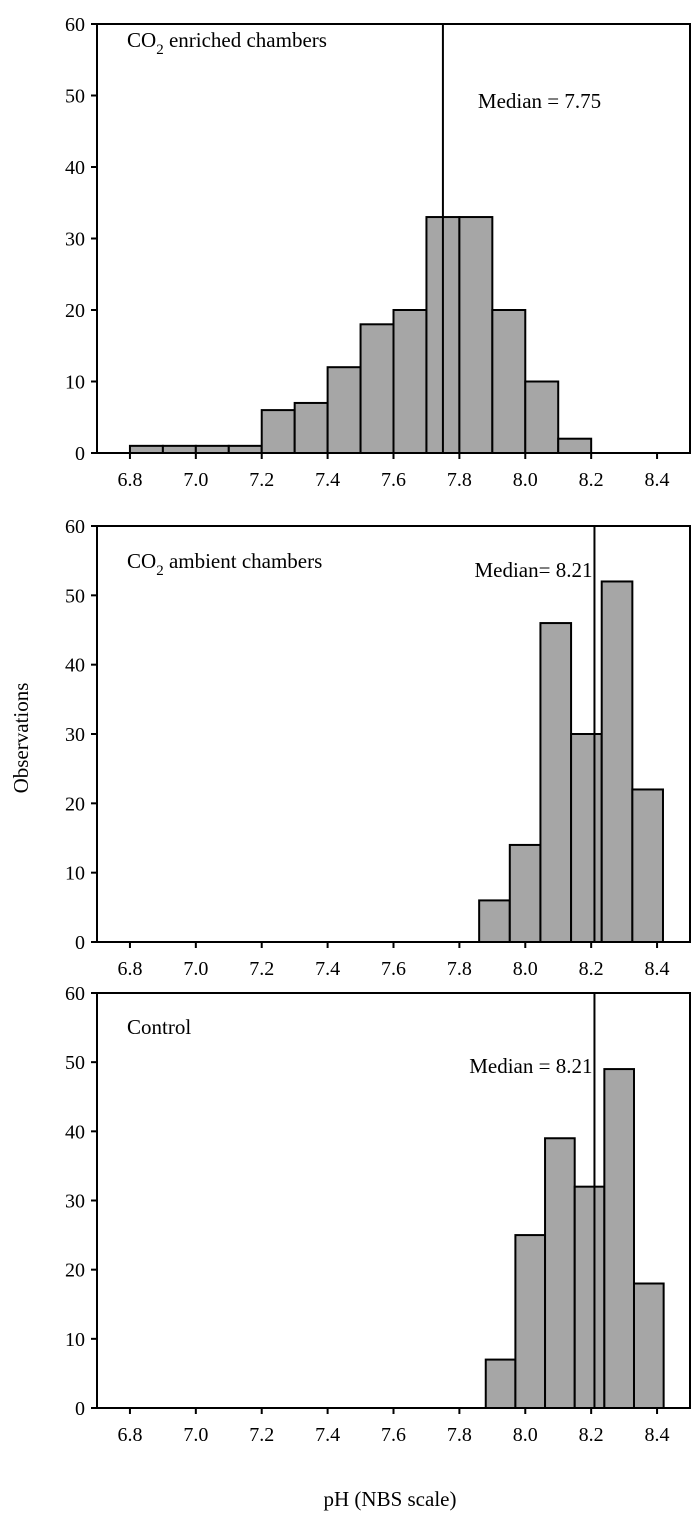 This screenshot has width=693, height=1515. What do you see at coordinates (21, 738) in the screenshot?
I see `y-axis-title: Observations` at bounding box center [21, 738].